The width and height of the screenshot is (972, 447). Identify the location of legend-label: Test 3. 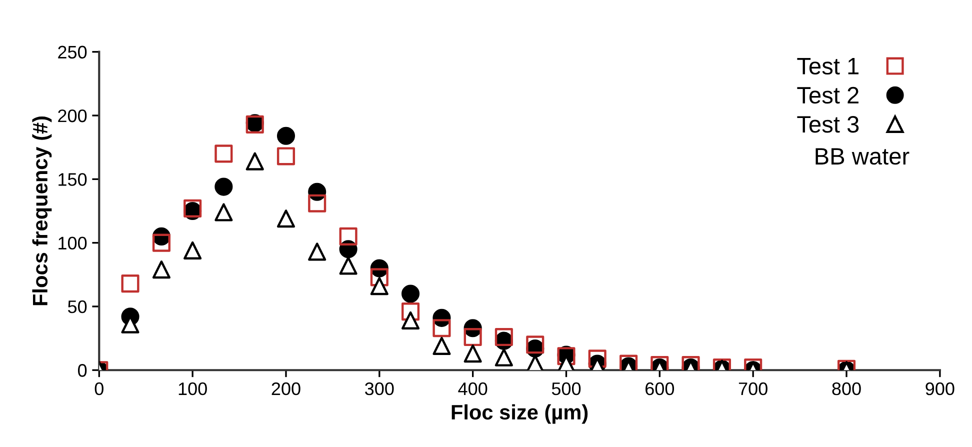
(828, 124).